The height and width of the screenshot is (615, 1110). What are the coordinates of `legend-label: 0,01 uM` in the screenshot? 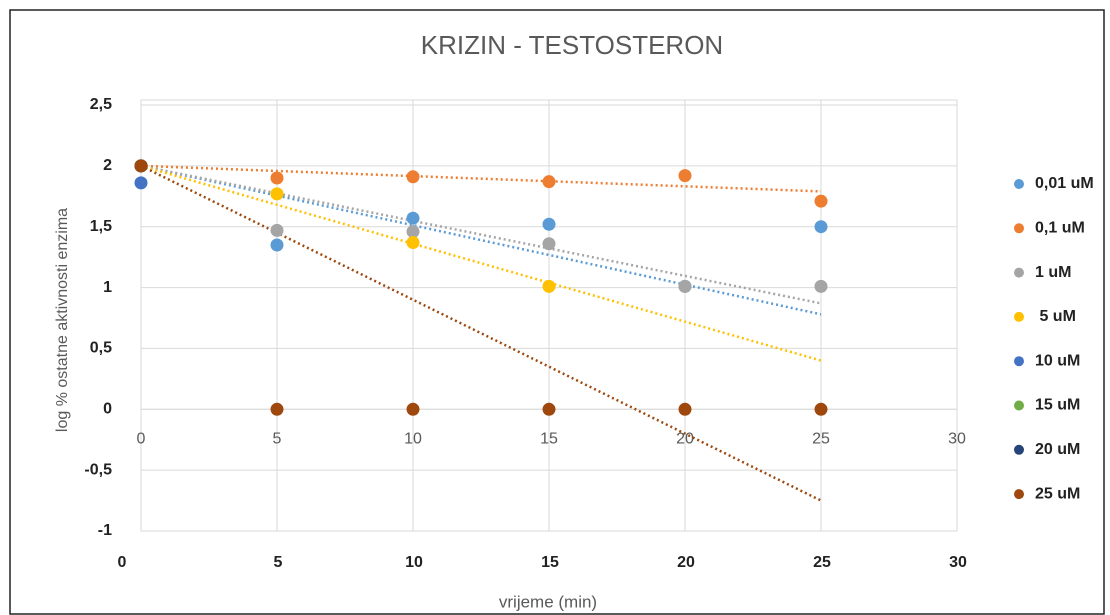 It's located at (1064, 183).